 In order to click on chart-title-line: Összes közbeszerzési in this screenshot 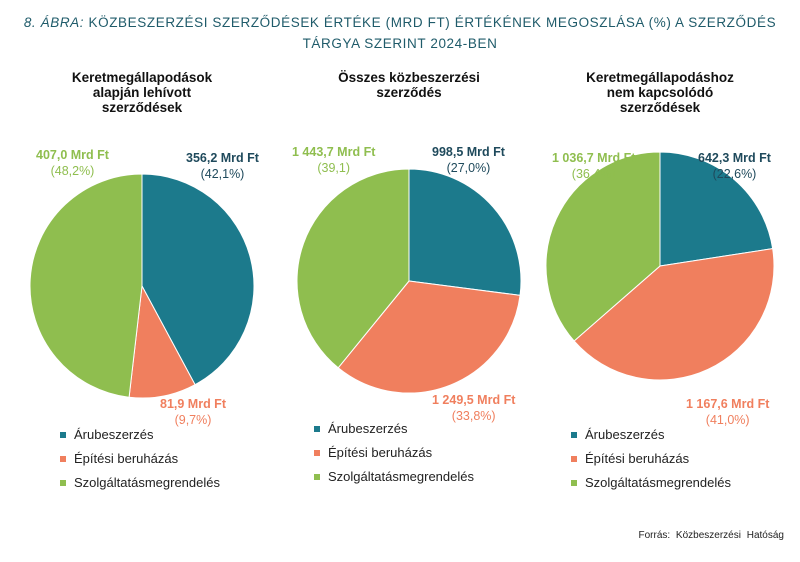, I will do `click(409, 77)`.